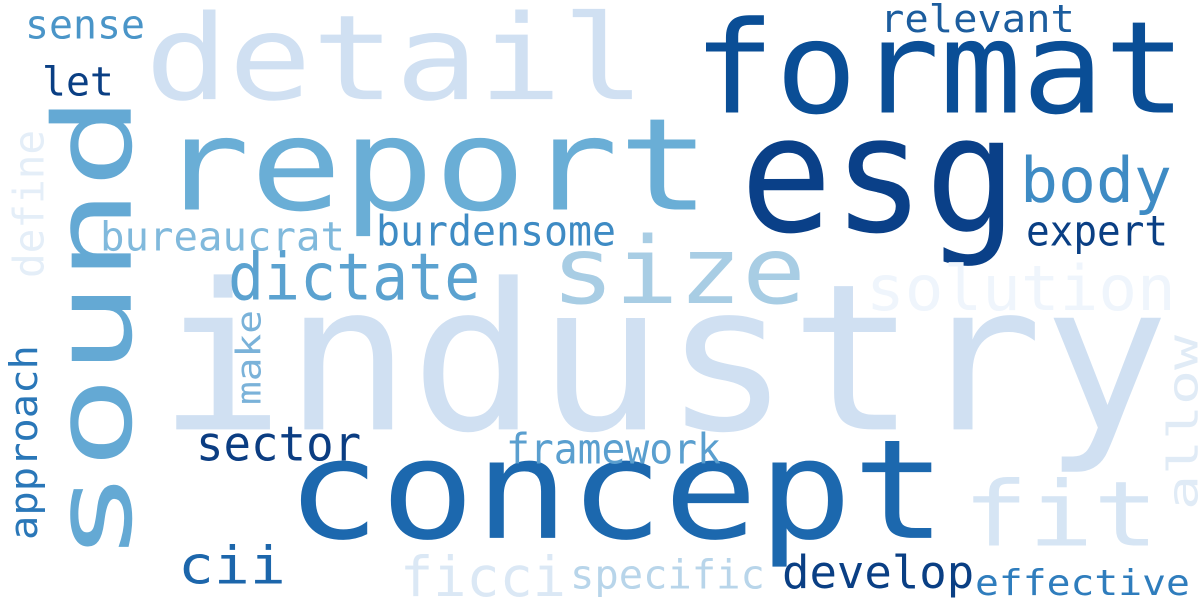  What do you see at coordinates (248, 357) in the screenshot?
I see `word-make: make` at bounding box center [248, 357].